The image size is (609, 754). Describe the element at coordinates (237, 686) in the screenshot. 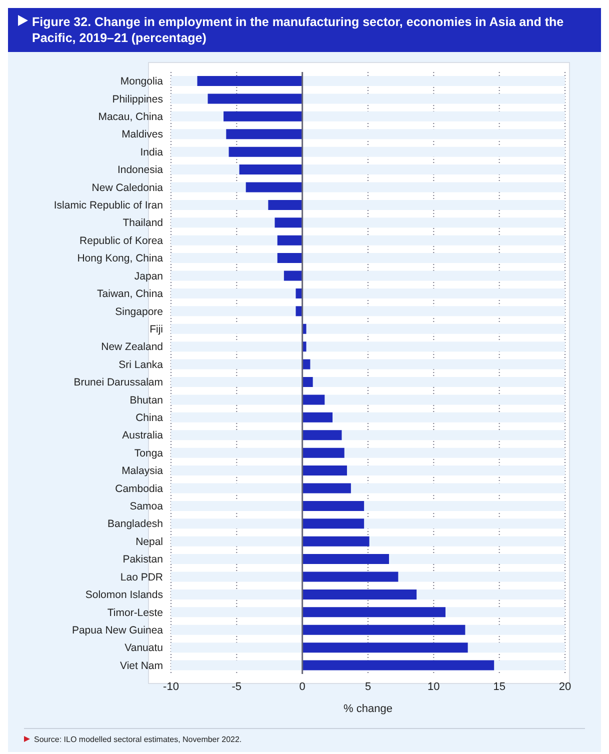

I see `x-tick-label: -5` at that location.